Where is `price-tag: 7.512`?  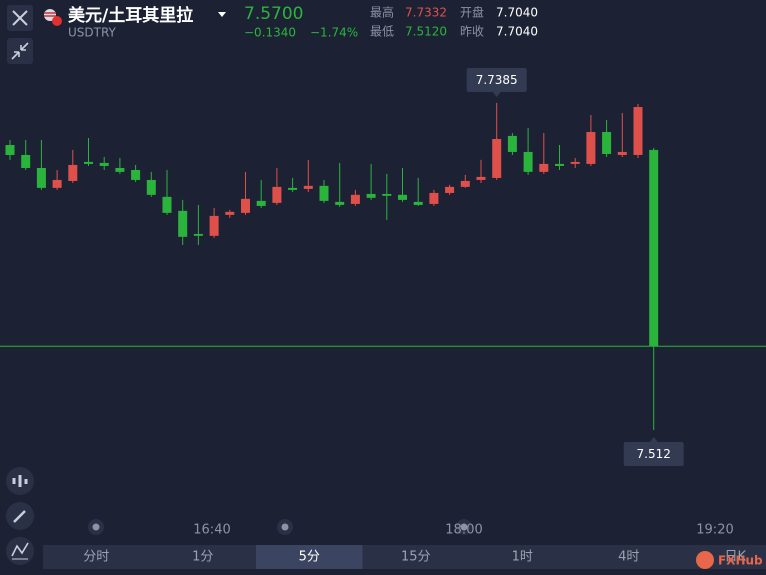 price-tag: 7.512 is located at coordinates (654, 454).